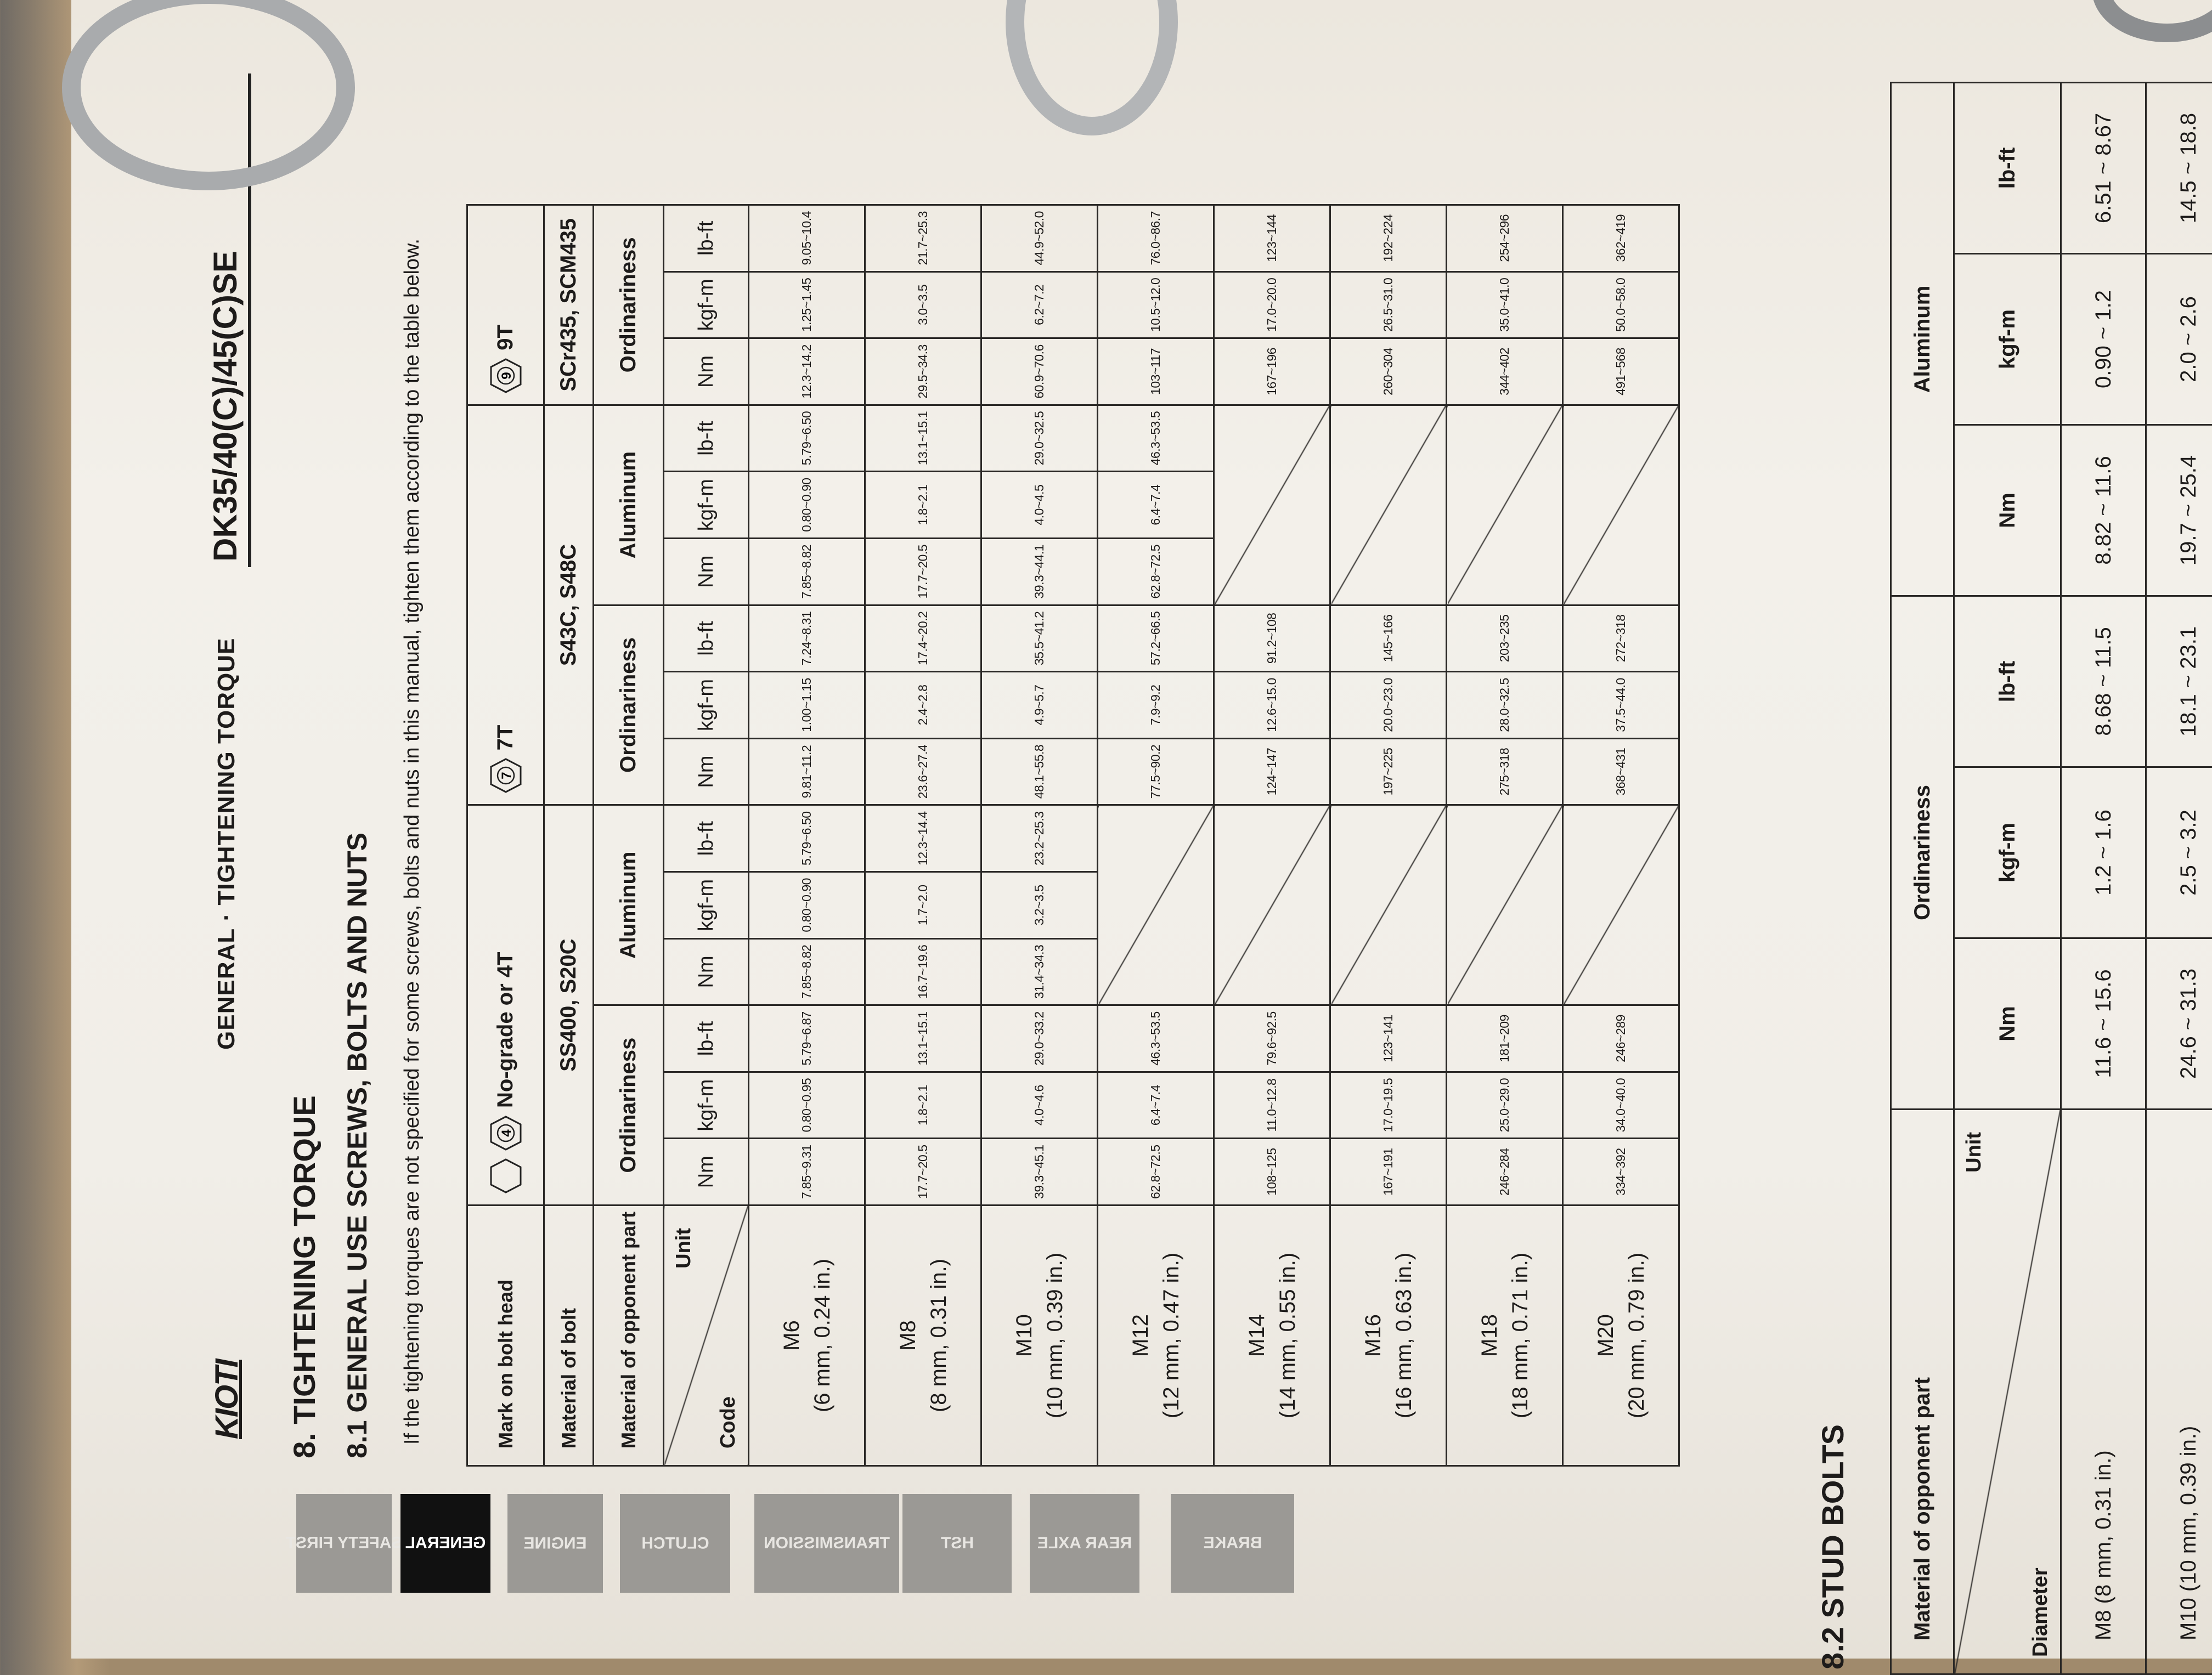 The image size is (2212, 1675). Describe the element at coordinates (1505, 1105) in the screenshot. I see `torque-value: 25.0~29.0` at that location.